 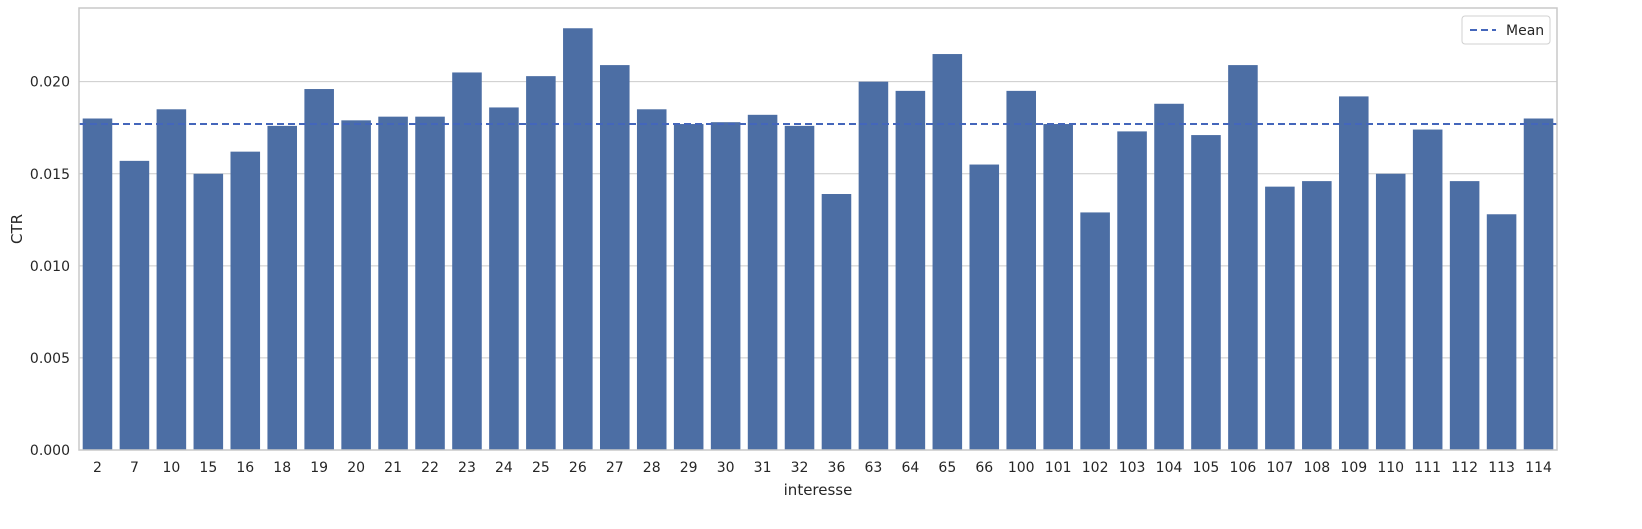 I want to click on x-tick-label: 112, so click(x=1464, y=468).